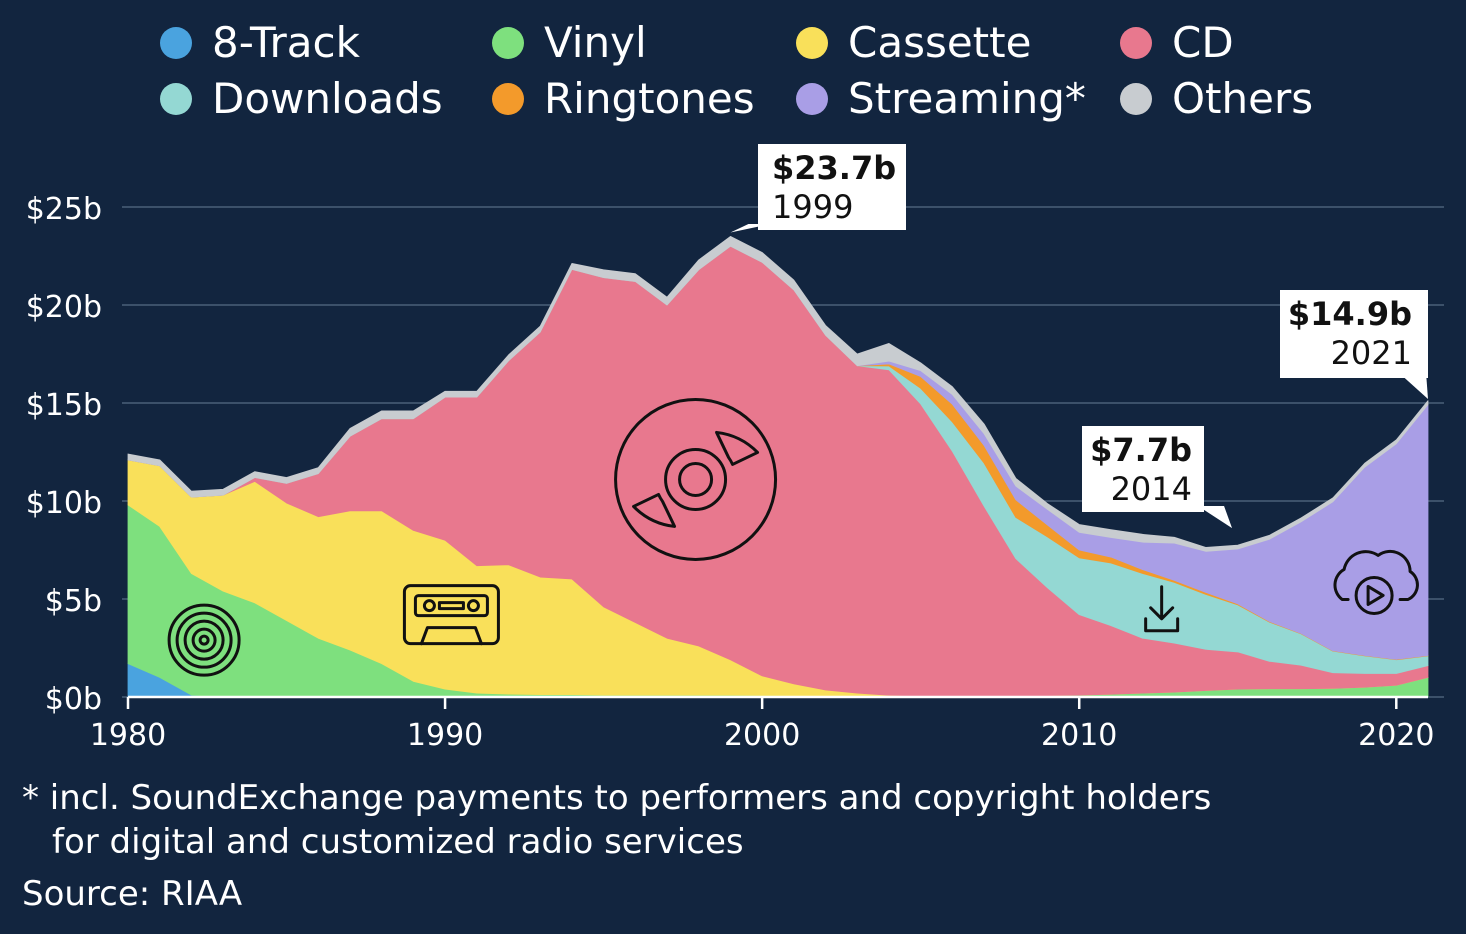 The height and width of the screenshot is (934, 1466). Describe the element at coordinates (64, 405) in the screenshot. I see `y-tick-label: $15b` at that location.